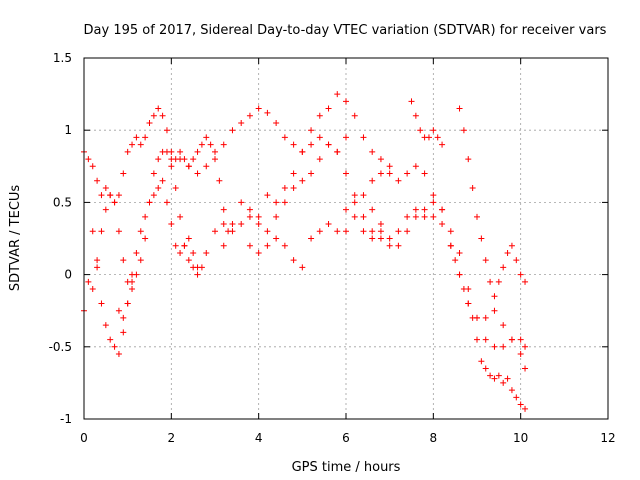 This screenshot has width=640, height=480. I want to click on y-axis-title: SDTVAR / TECUs, so click(15, 238).